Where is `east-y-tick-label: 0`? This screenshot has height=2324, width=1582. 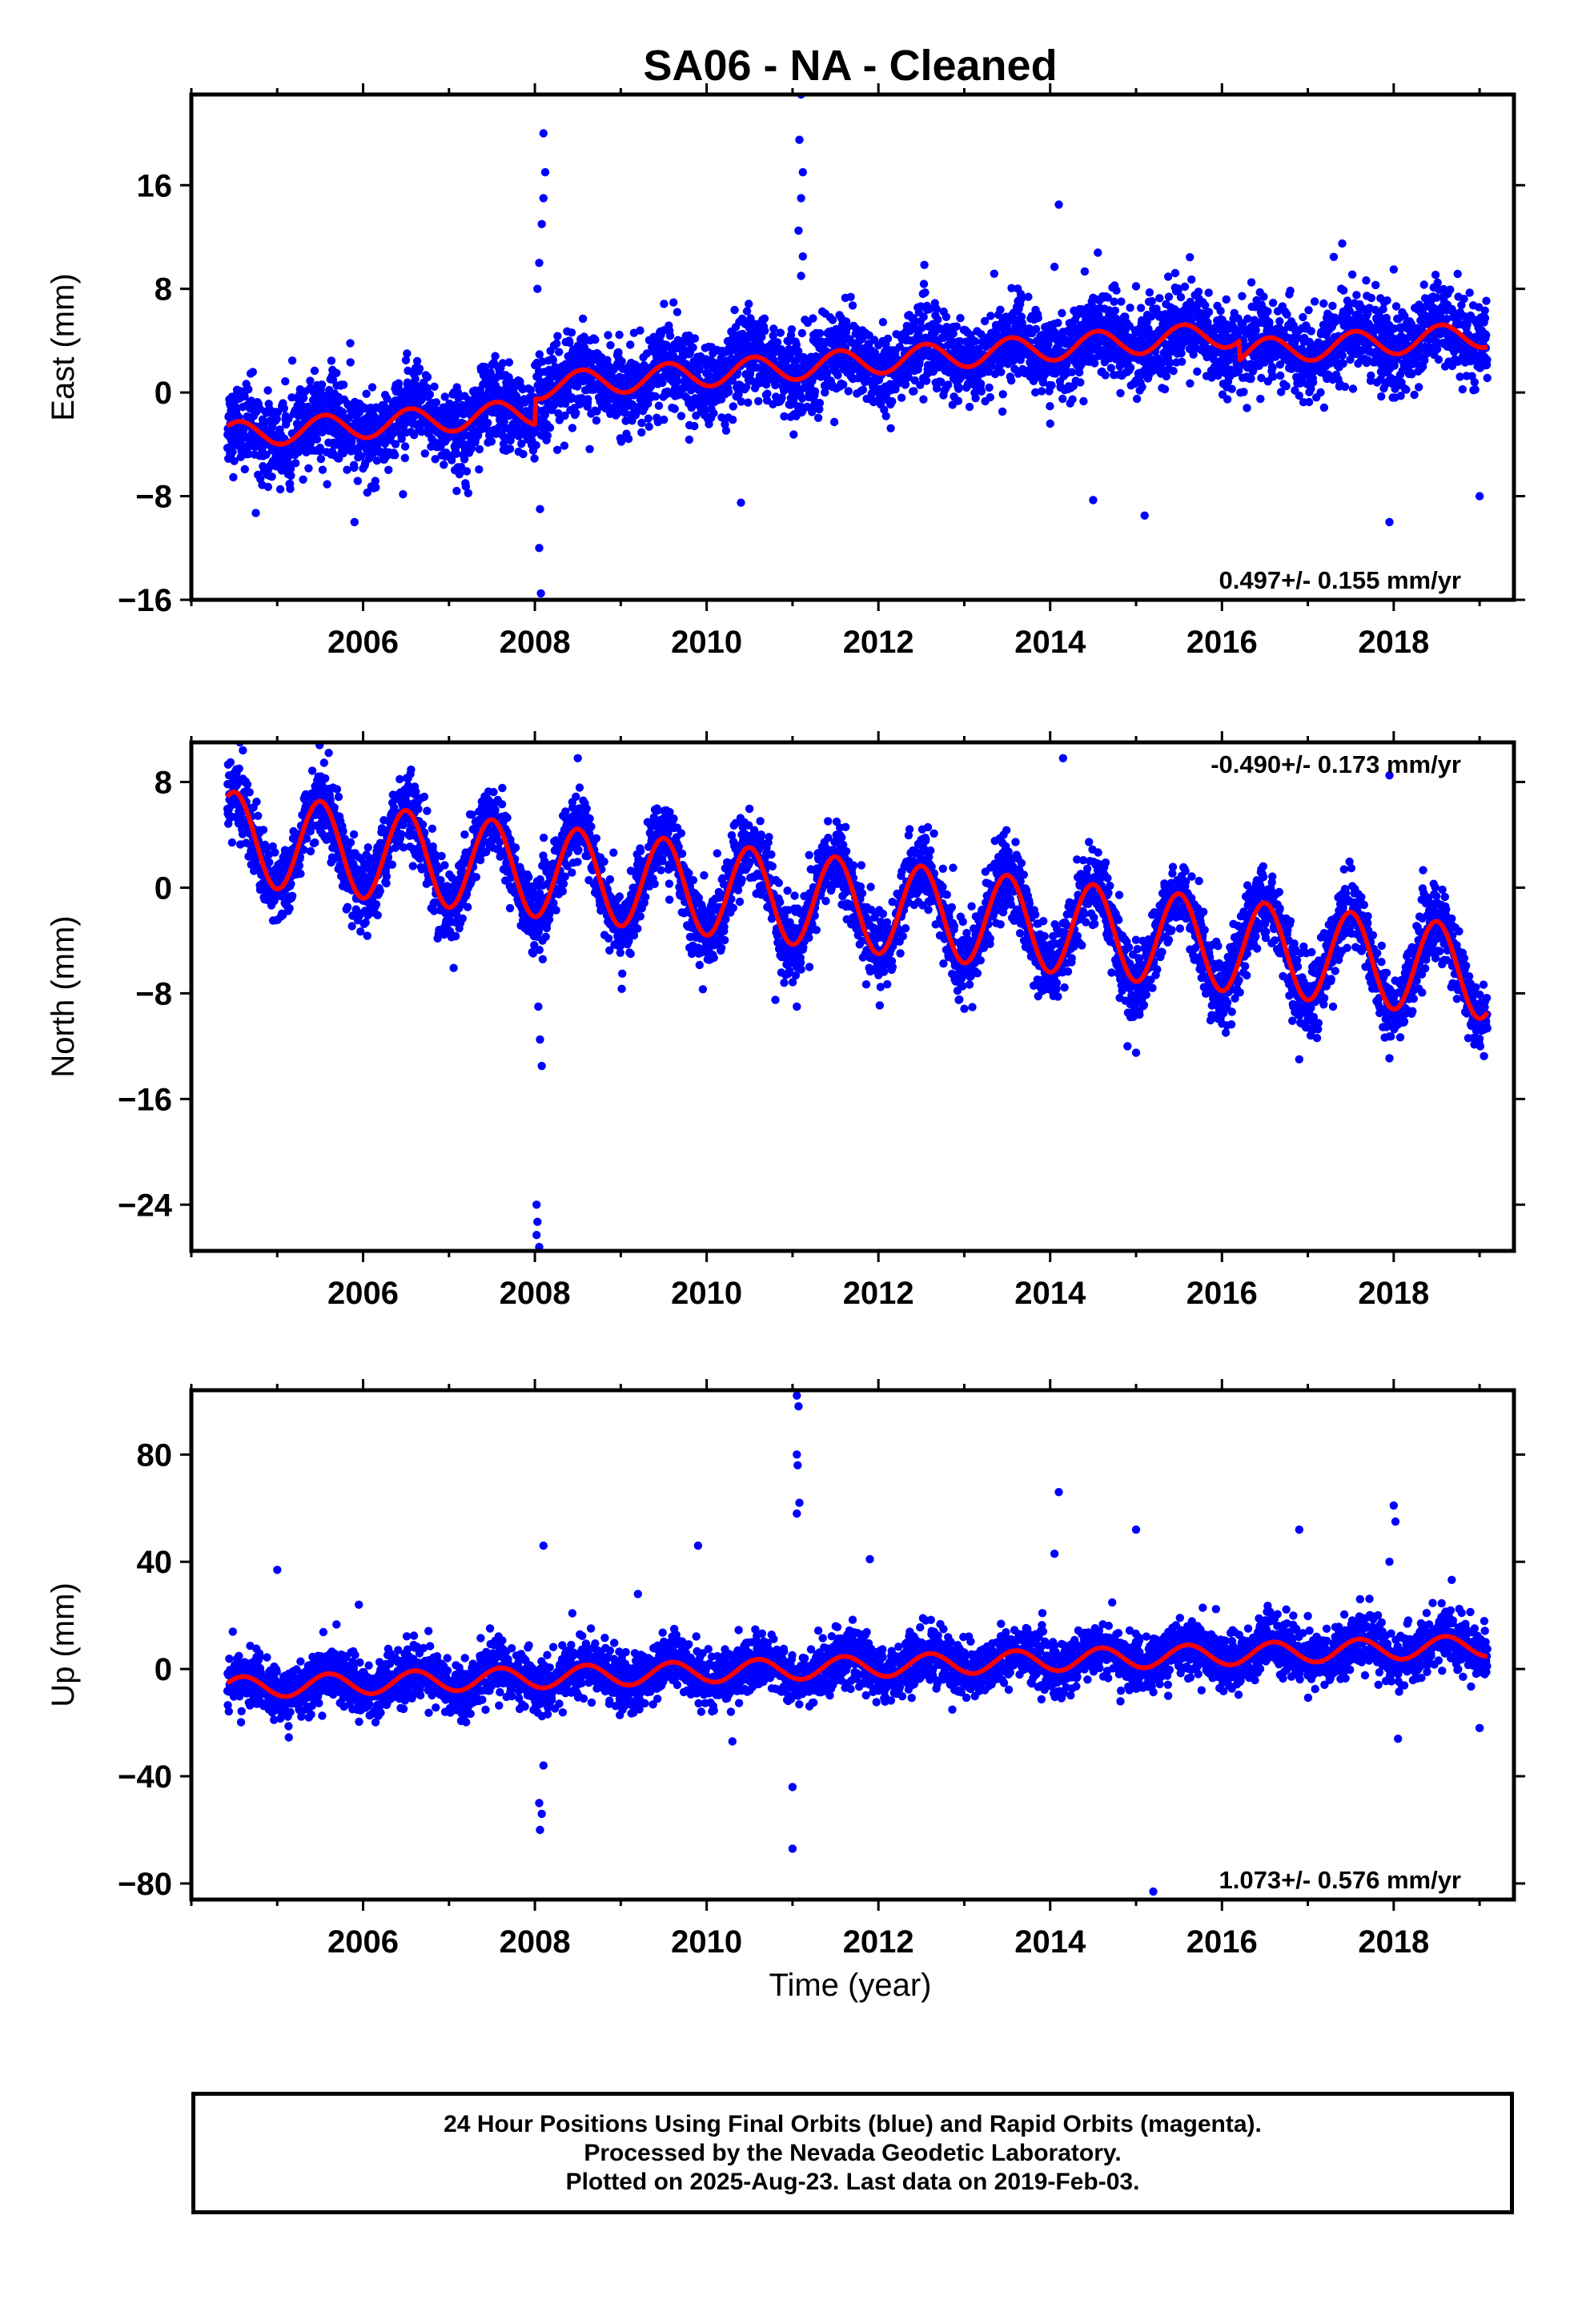
east-y-tick-label: 0 is located at coordinates (164, 393).